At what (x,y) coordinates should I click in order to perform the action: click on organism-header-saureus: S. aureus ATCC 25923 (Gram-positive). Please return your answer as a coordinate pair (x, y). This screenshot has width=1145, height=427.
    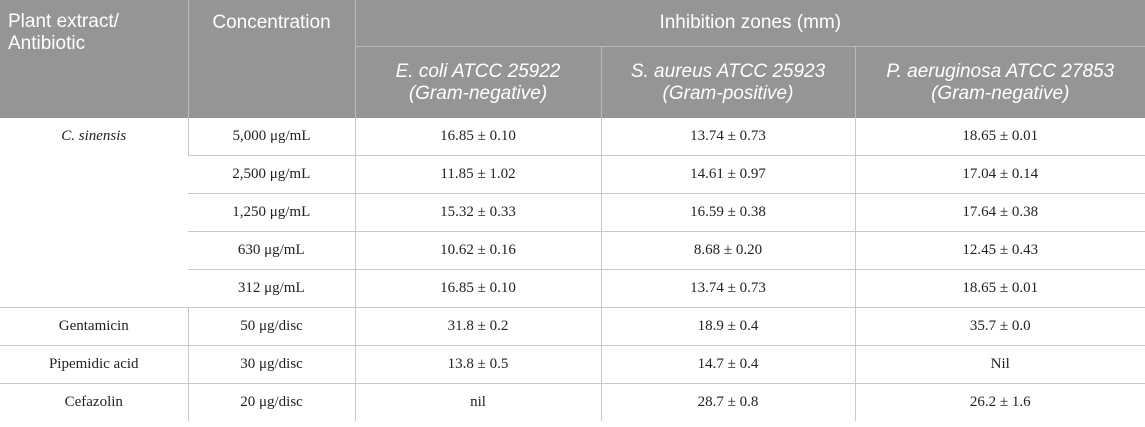
    Looking at the image, I should click on (727, 82).